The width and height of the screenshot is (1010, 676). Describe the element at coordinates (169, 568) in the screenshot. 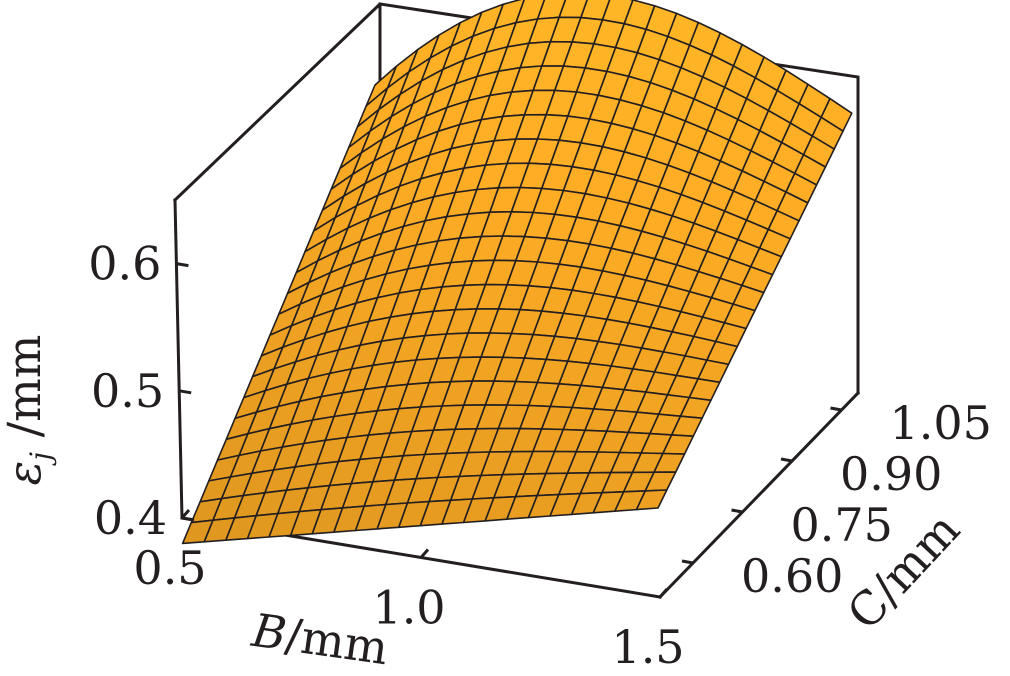

I see `x-tick-label: 0.5` at that location.